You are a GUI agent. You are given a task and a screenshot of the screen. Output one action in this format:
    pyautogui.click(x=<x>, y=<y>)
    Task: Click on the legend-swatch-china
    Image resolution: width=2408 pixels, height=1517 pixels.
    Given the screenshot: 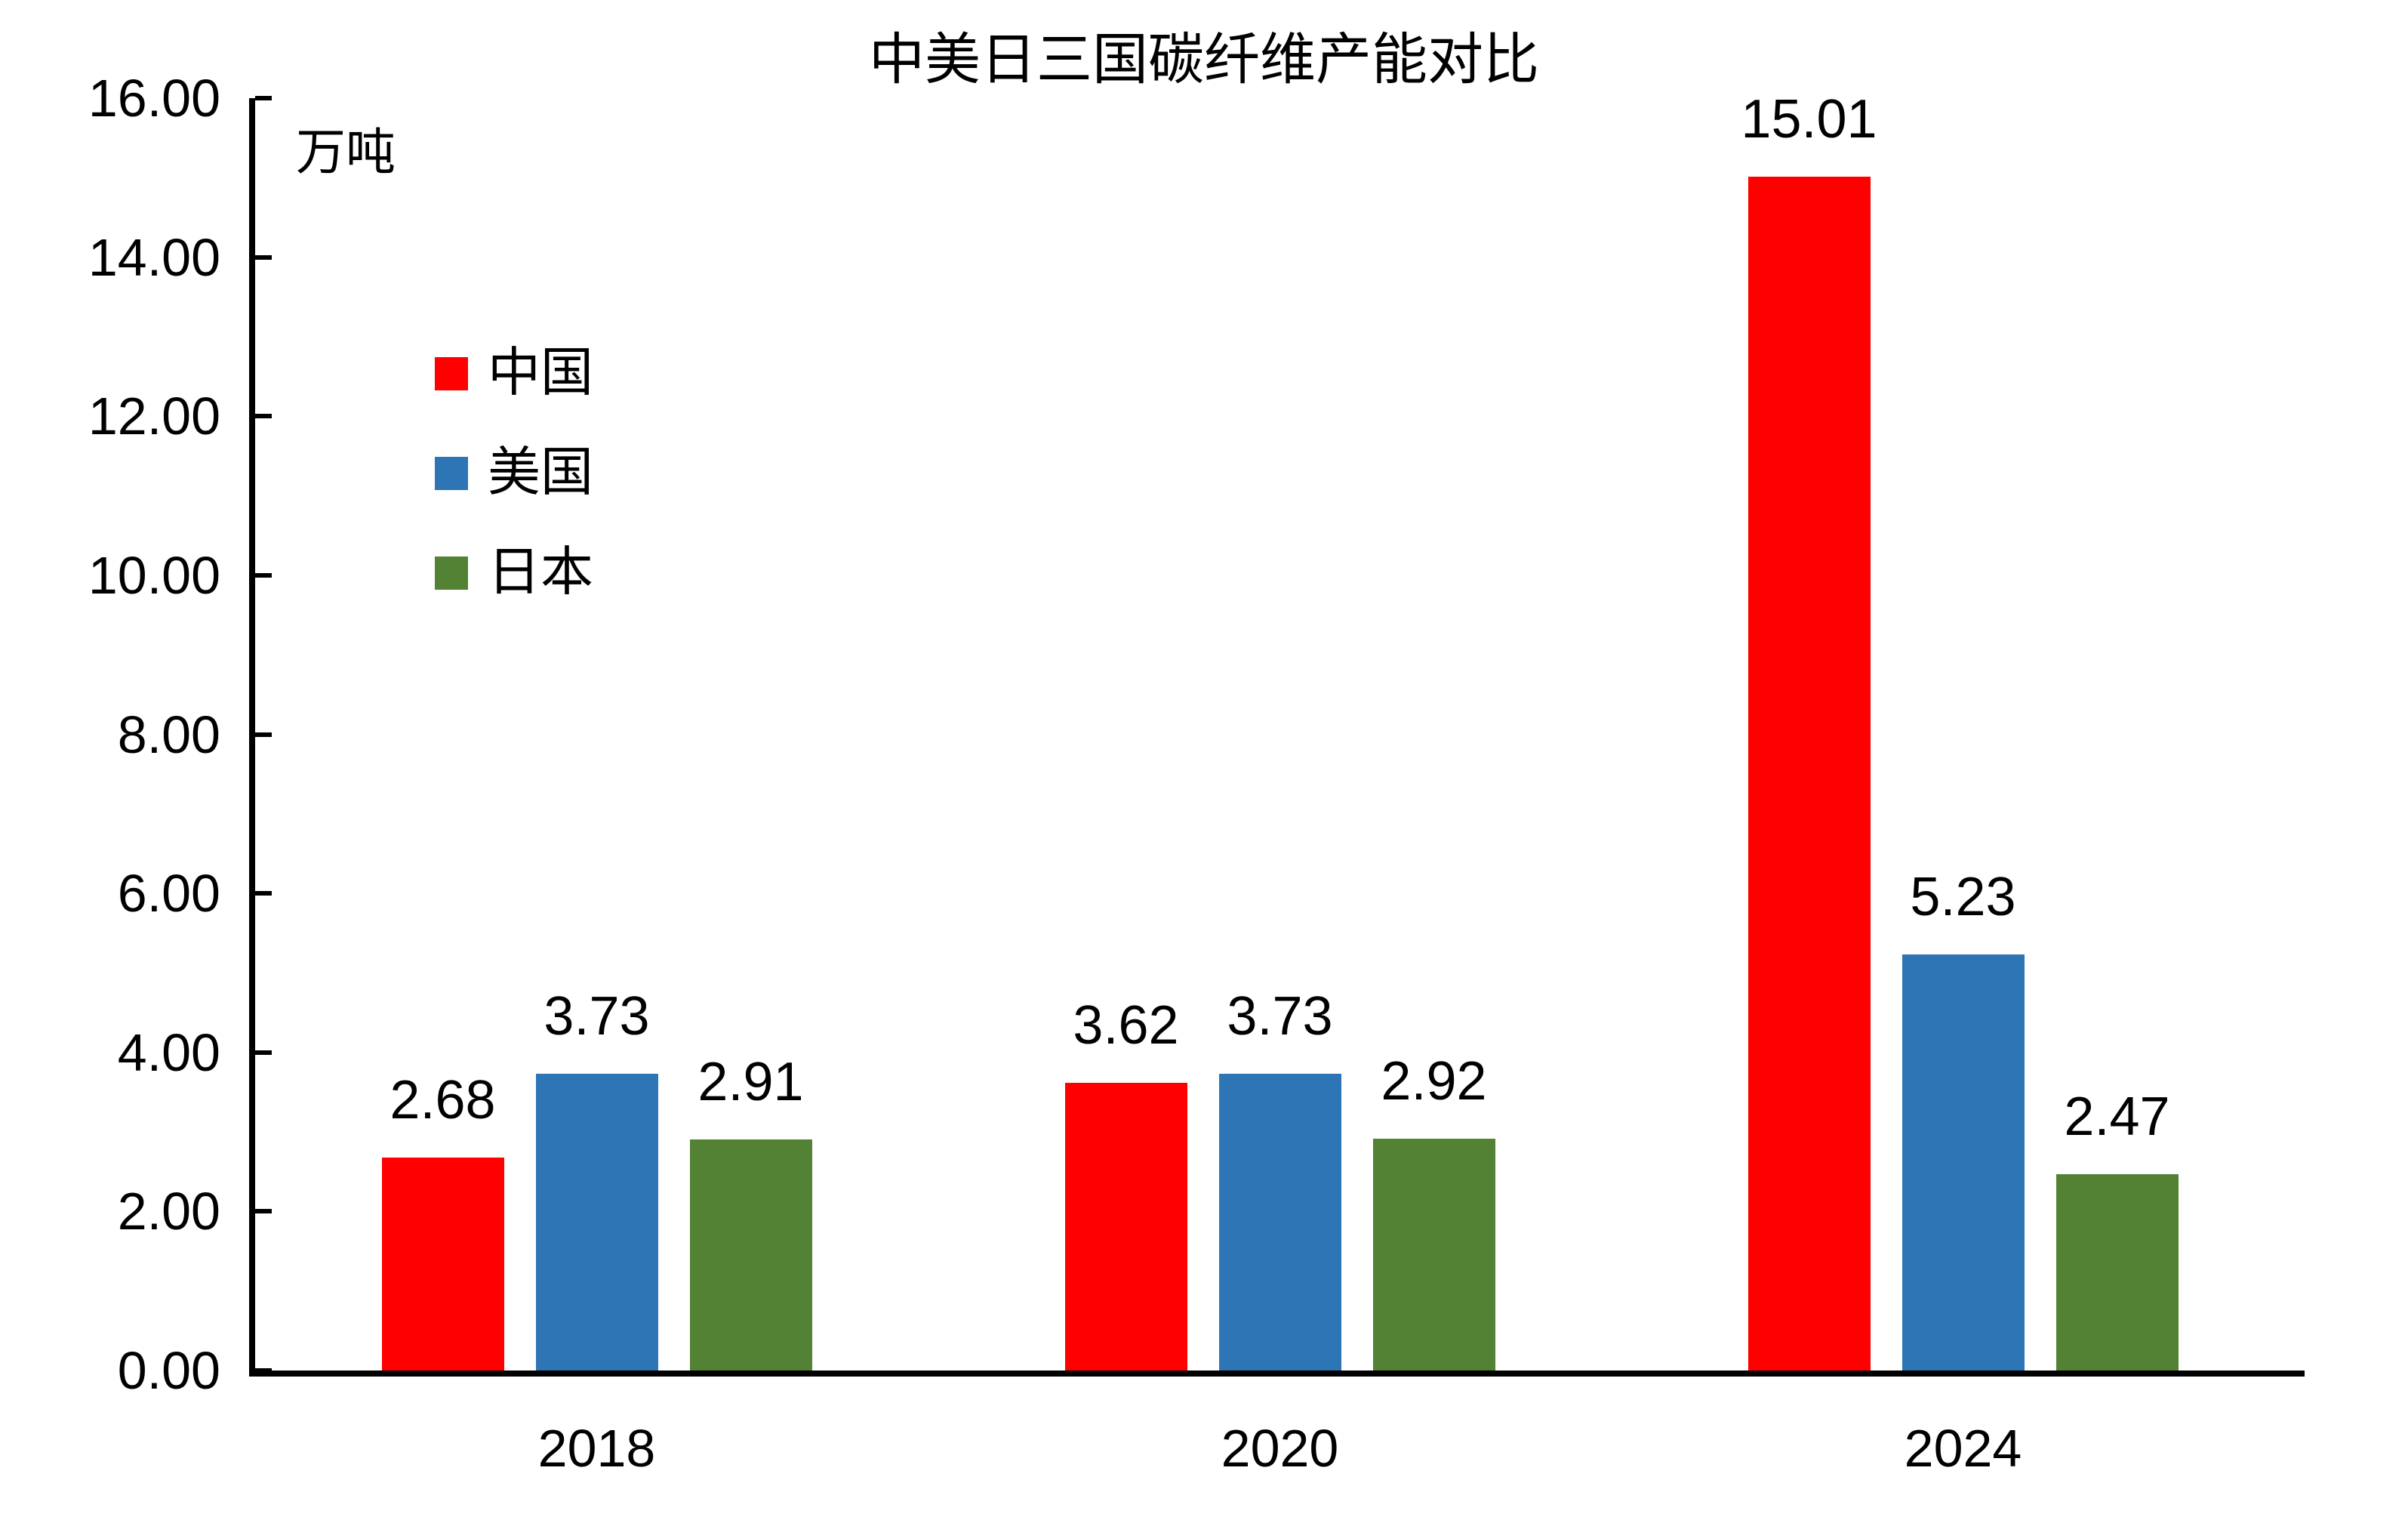 What is the action you would take?
    pyautogui.click(x=451, y=373)
    